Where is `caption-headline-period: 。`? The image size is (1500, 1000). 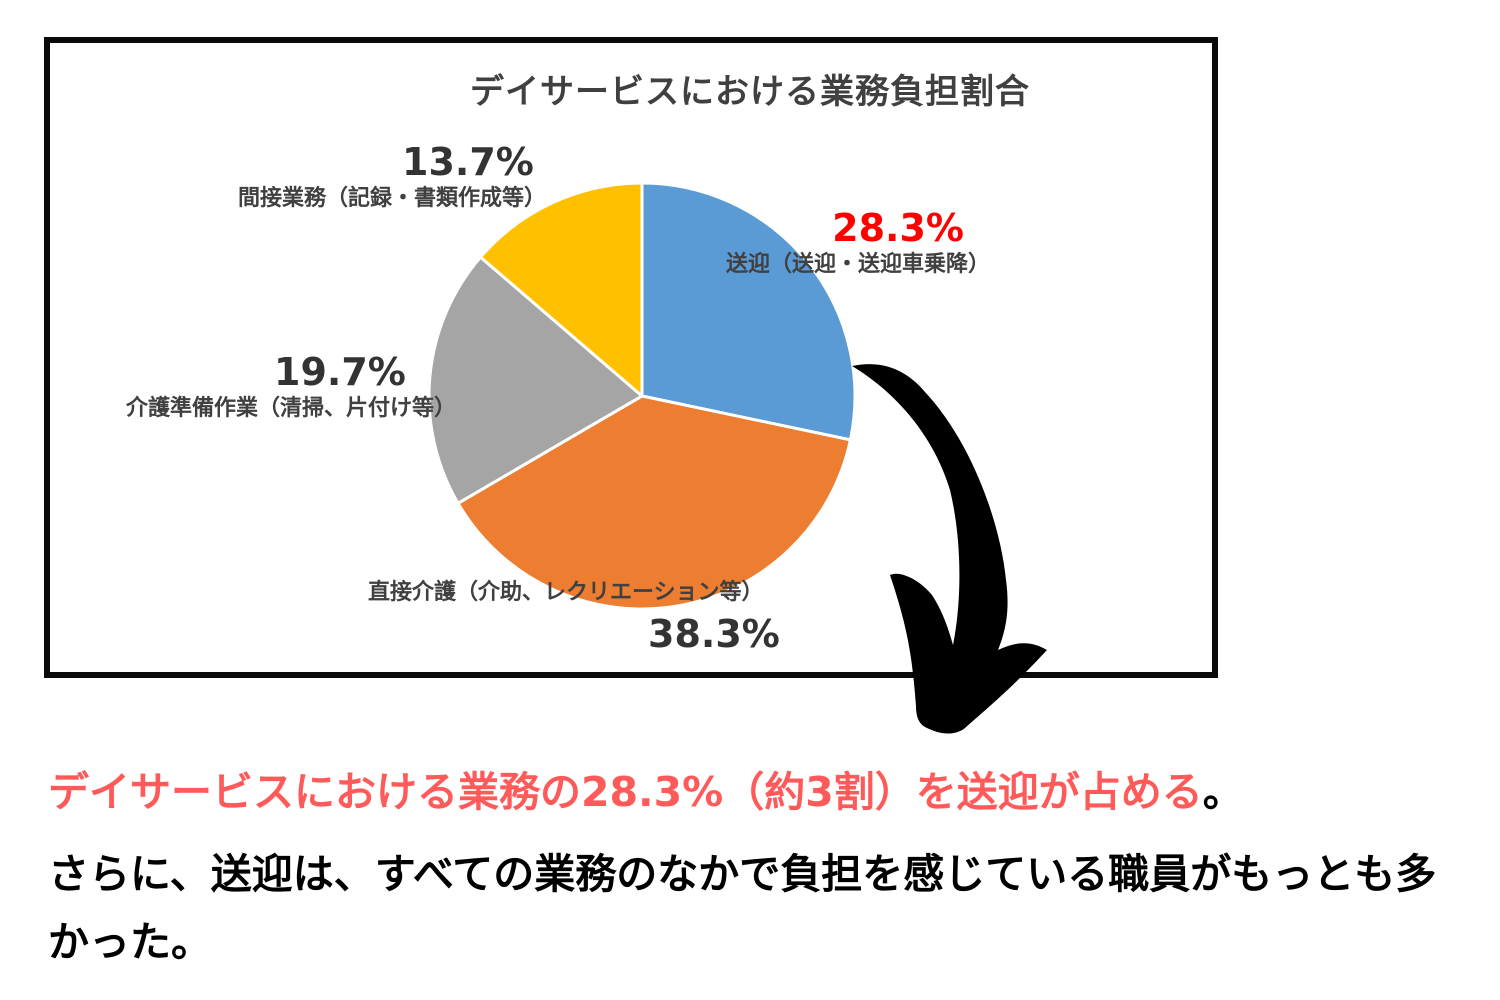 caption-headline-period: 。 is located at coordinates (1223, 792).